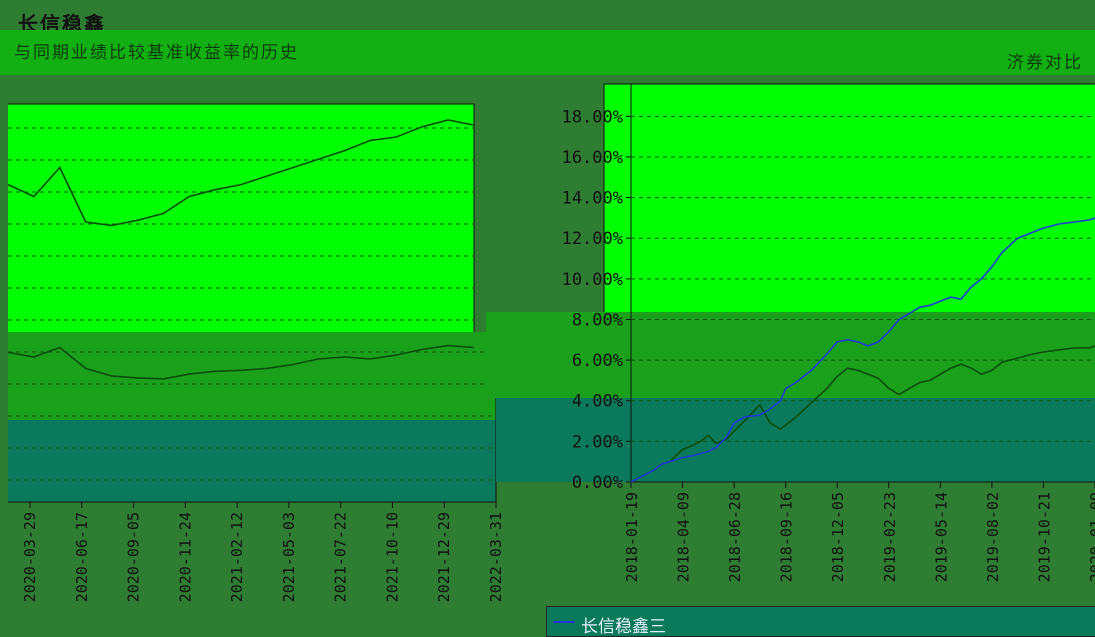 The height and width of the screenshot is (637, 1095). Describe the element at coordinates (787, 537) in the screenshot. I see `x-tick-label: 2018-09-16` at that location.